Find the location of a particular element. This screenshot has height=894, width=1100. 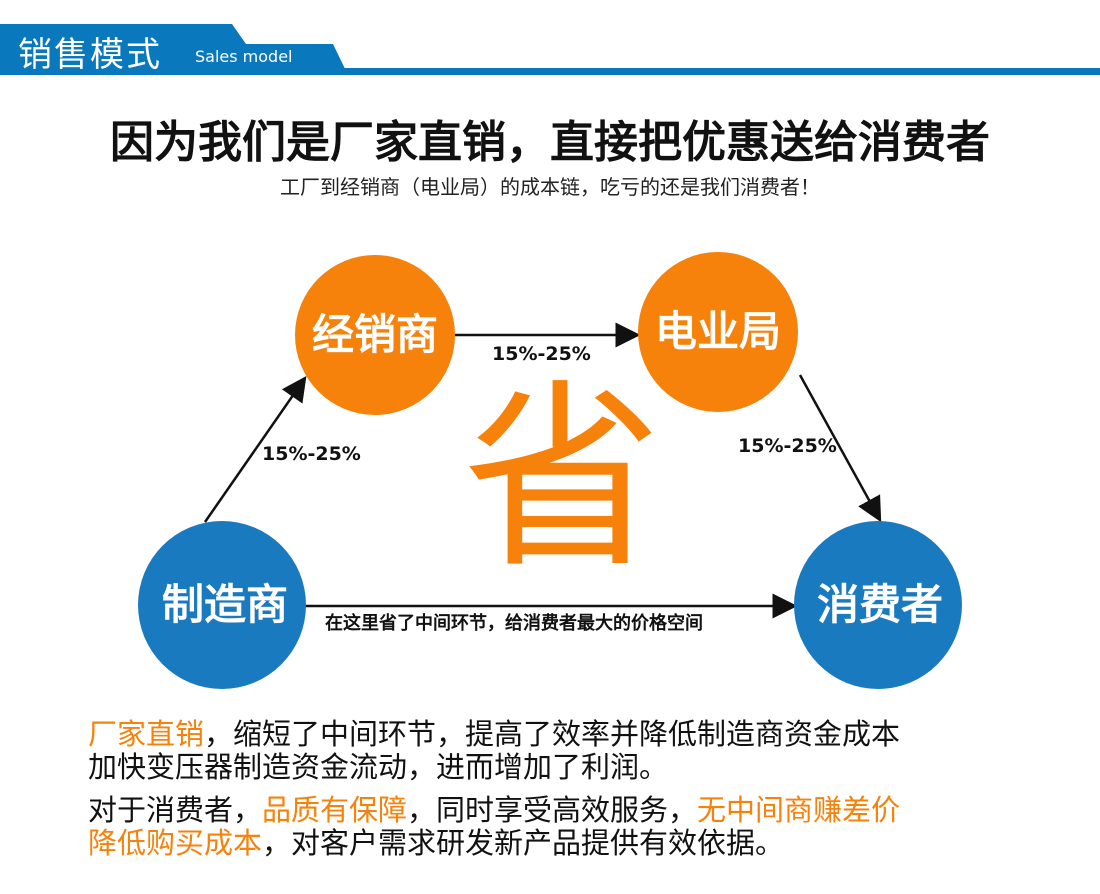

arrow-bureau-consumer is located at coordinates (840, 448).